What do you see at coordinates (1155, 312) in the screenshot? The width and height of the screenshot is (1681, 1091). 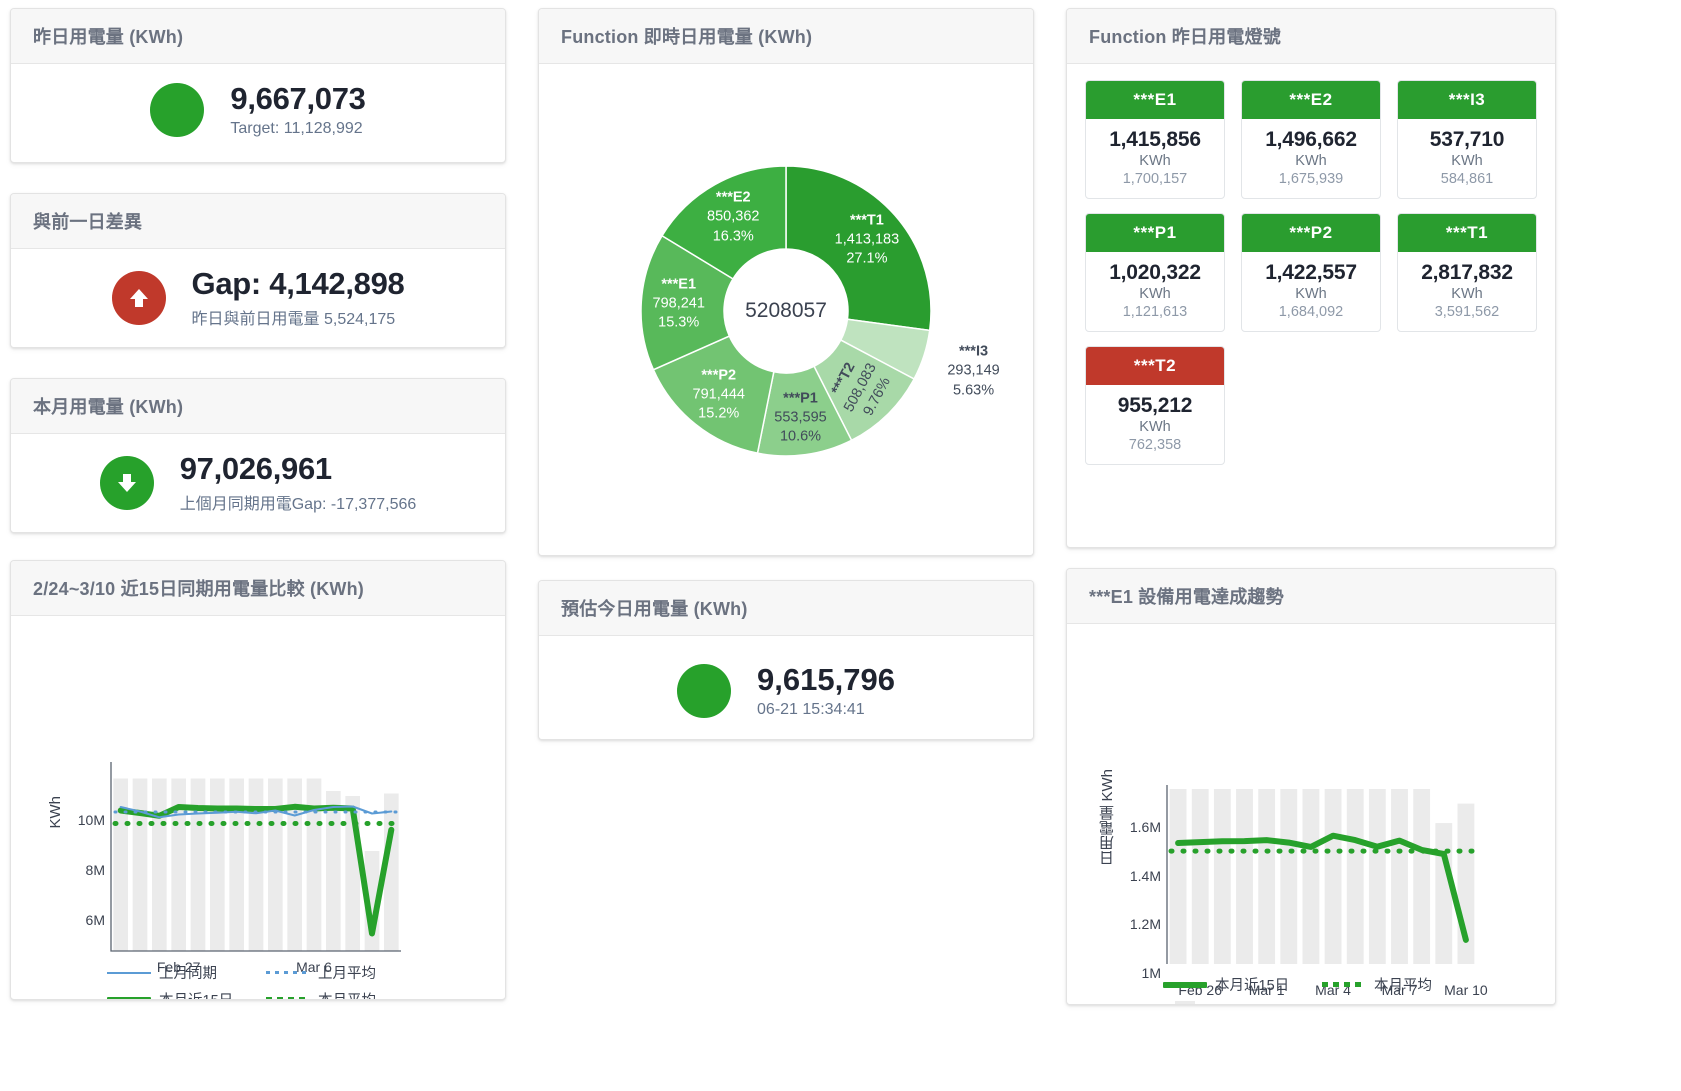 I see `light-previous-value: 1,121,613` at bounding box center [1155, 312].